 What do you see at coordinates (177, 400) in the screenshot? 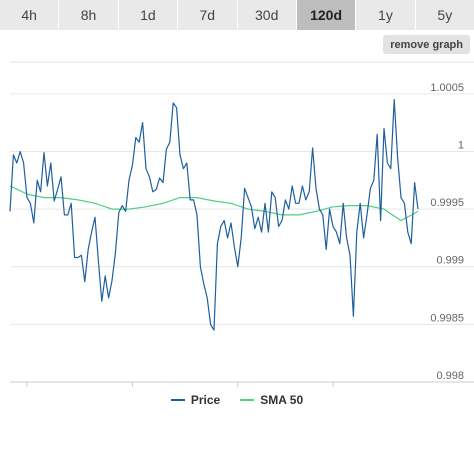
I see `price-line-swatch` at bounding box center [177, 400].